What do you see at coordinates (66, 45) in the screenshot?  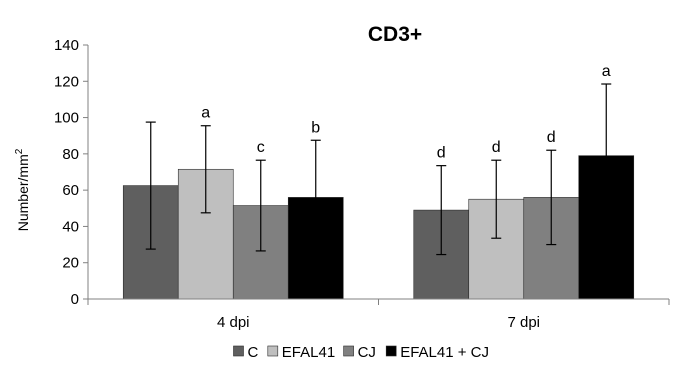 I see `y-tick-label: 140` at bounding box center [66, 45].